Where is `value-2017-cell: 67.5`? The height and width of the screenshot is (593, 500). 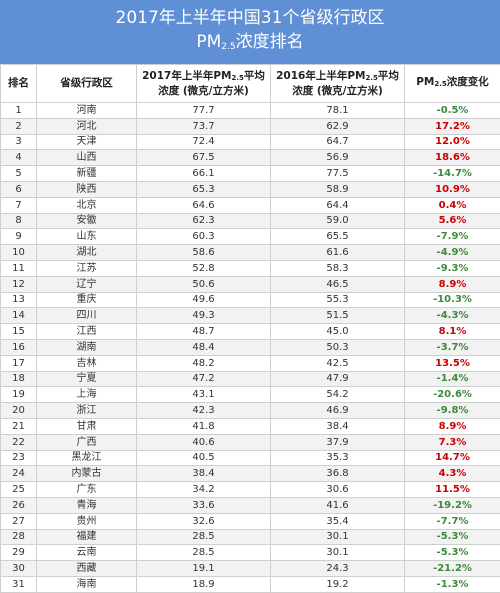
value-2017-cell: 67.5 is located at coordinates (204, 158).